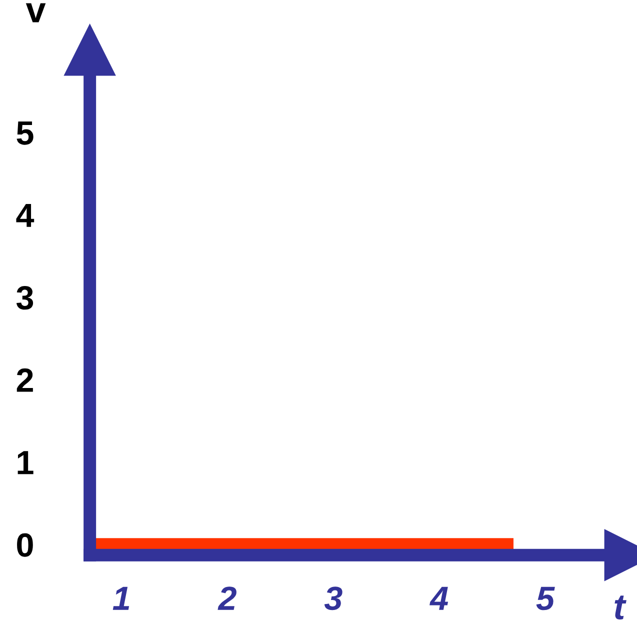 This screenshot has width=637, height=633. I want to click on x-tick-label: 4, so click(439, 598).